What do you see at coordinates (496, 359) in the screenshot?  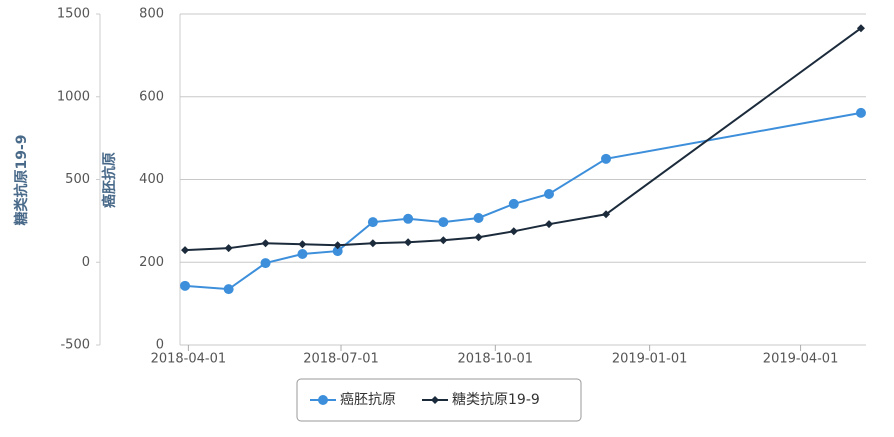 I see `x-tick-label: 2018-10-01` at bounding box center [496, 359].